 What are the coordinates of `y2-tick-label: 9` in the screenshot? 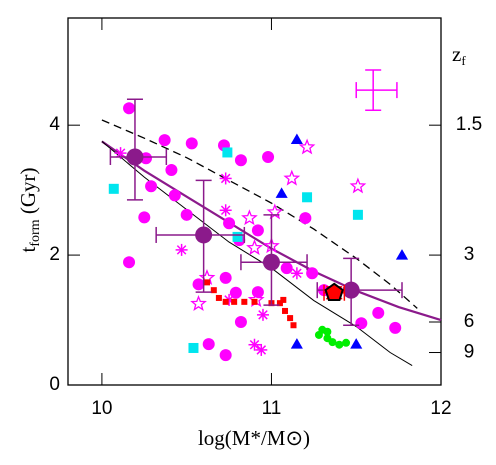 It's located at (469, 352).